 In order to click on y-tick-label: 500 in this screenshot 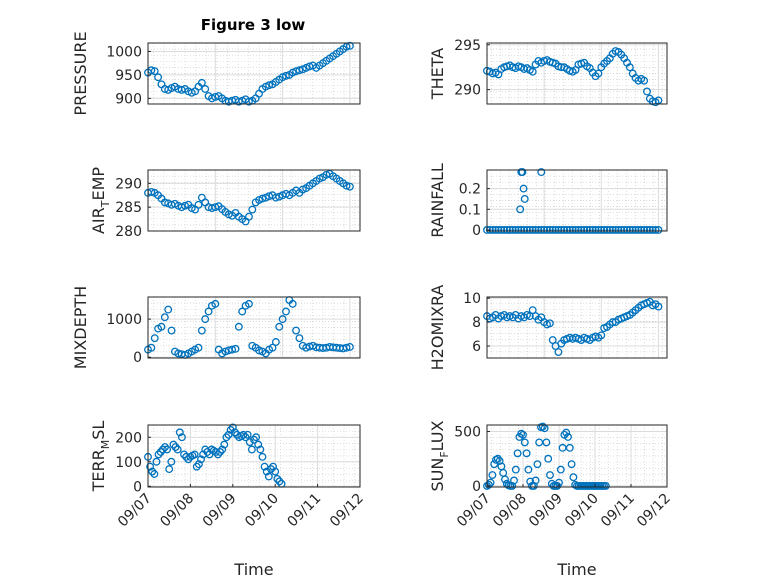, I will do `click(467, 433)`.